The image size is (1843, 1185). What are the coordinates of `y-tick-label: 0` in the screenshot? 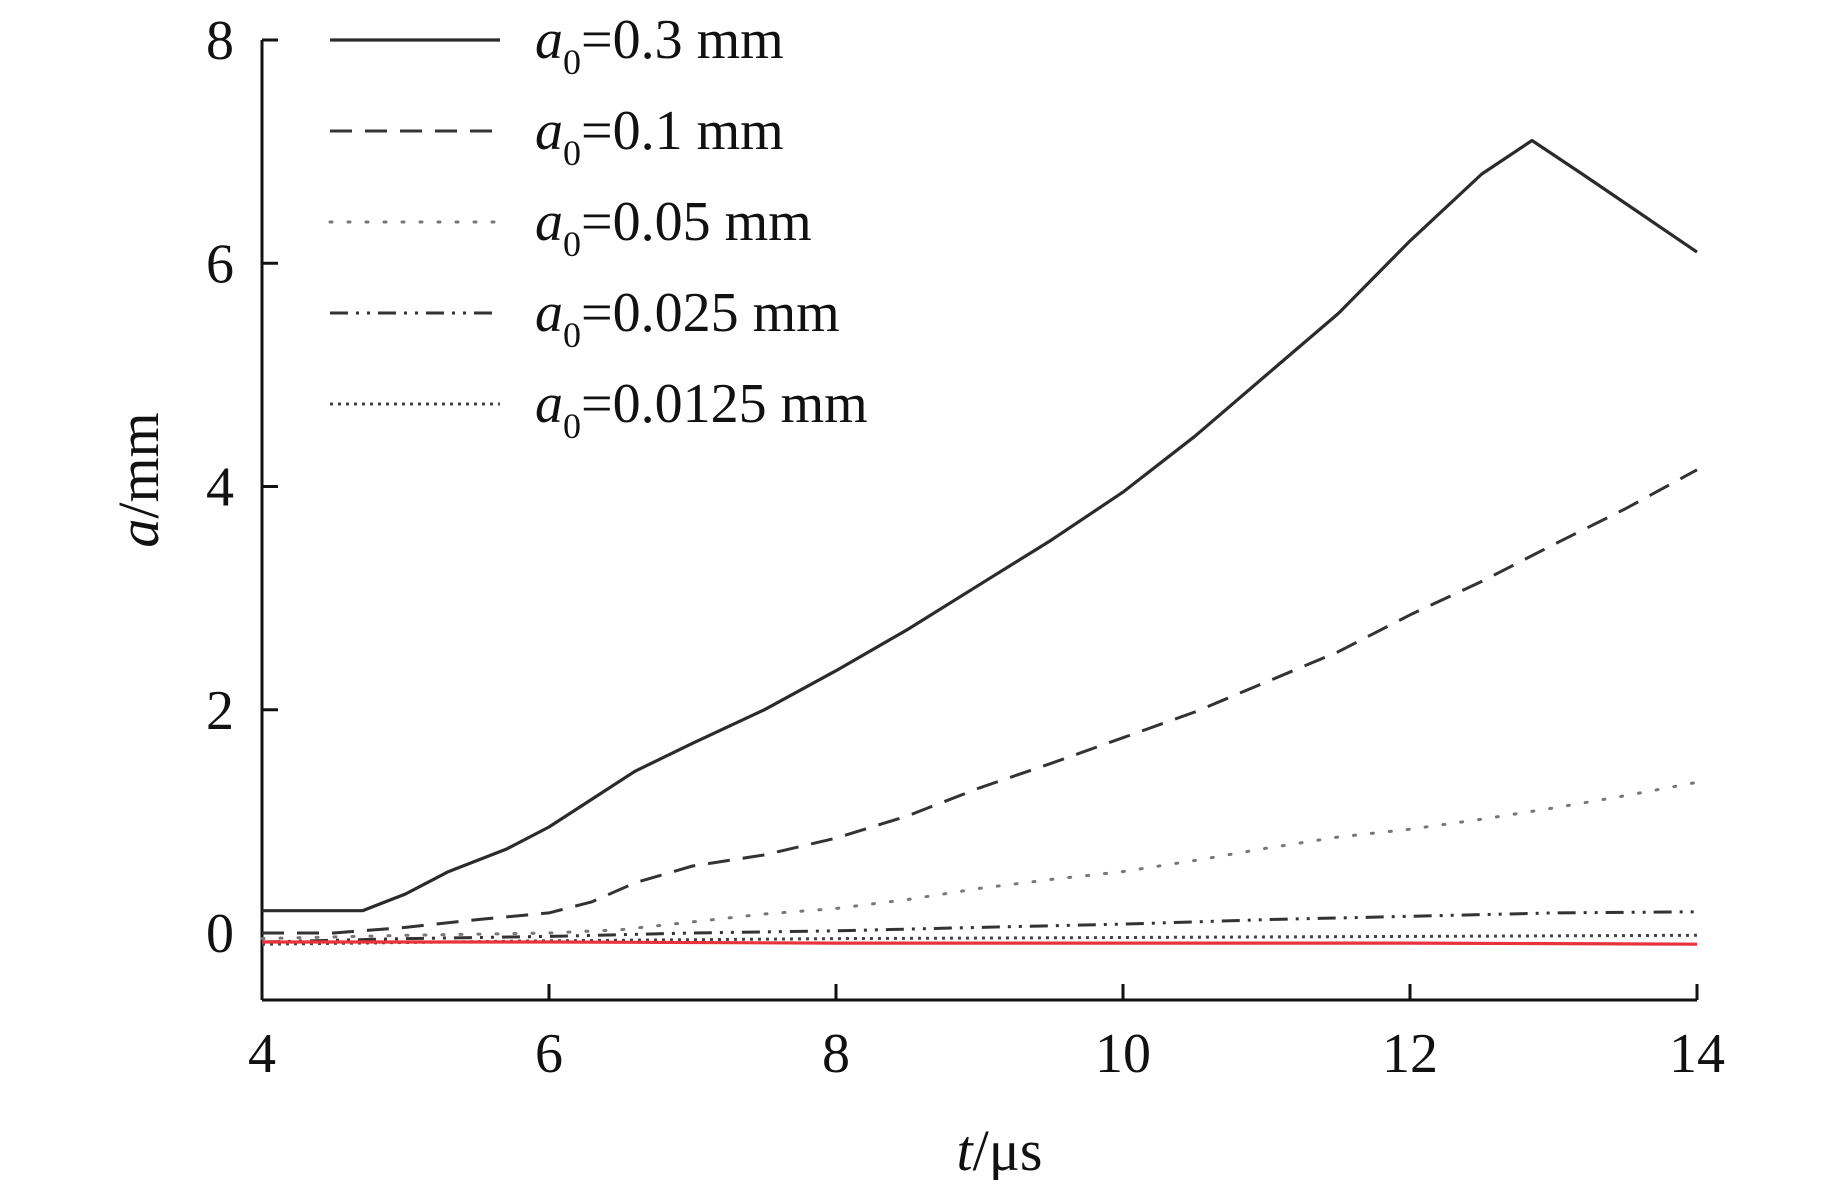 It's located at (220, 934).